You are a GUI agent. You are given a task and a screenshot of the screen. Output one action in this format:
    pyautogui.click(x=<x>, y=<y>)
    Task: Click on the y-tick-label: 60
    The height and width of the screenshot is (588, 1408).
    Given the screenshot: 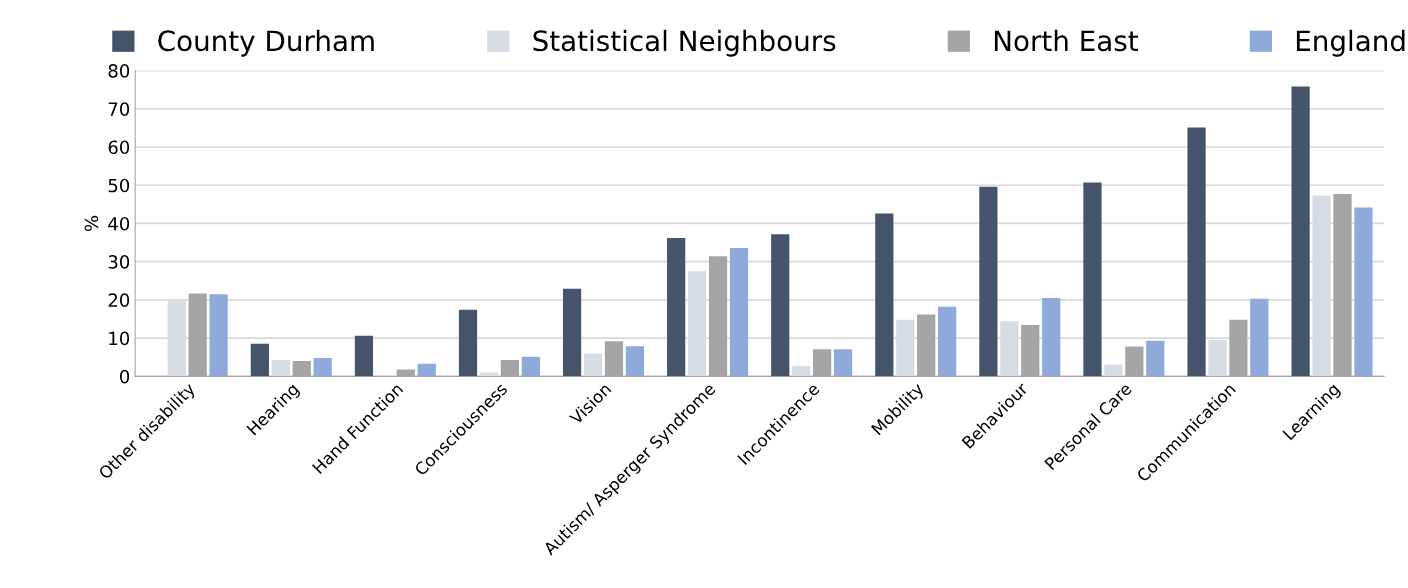 What is the action you would take?
    pyautogui.click(x=119, y=147)
    